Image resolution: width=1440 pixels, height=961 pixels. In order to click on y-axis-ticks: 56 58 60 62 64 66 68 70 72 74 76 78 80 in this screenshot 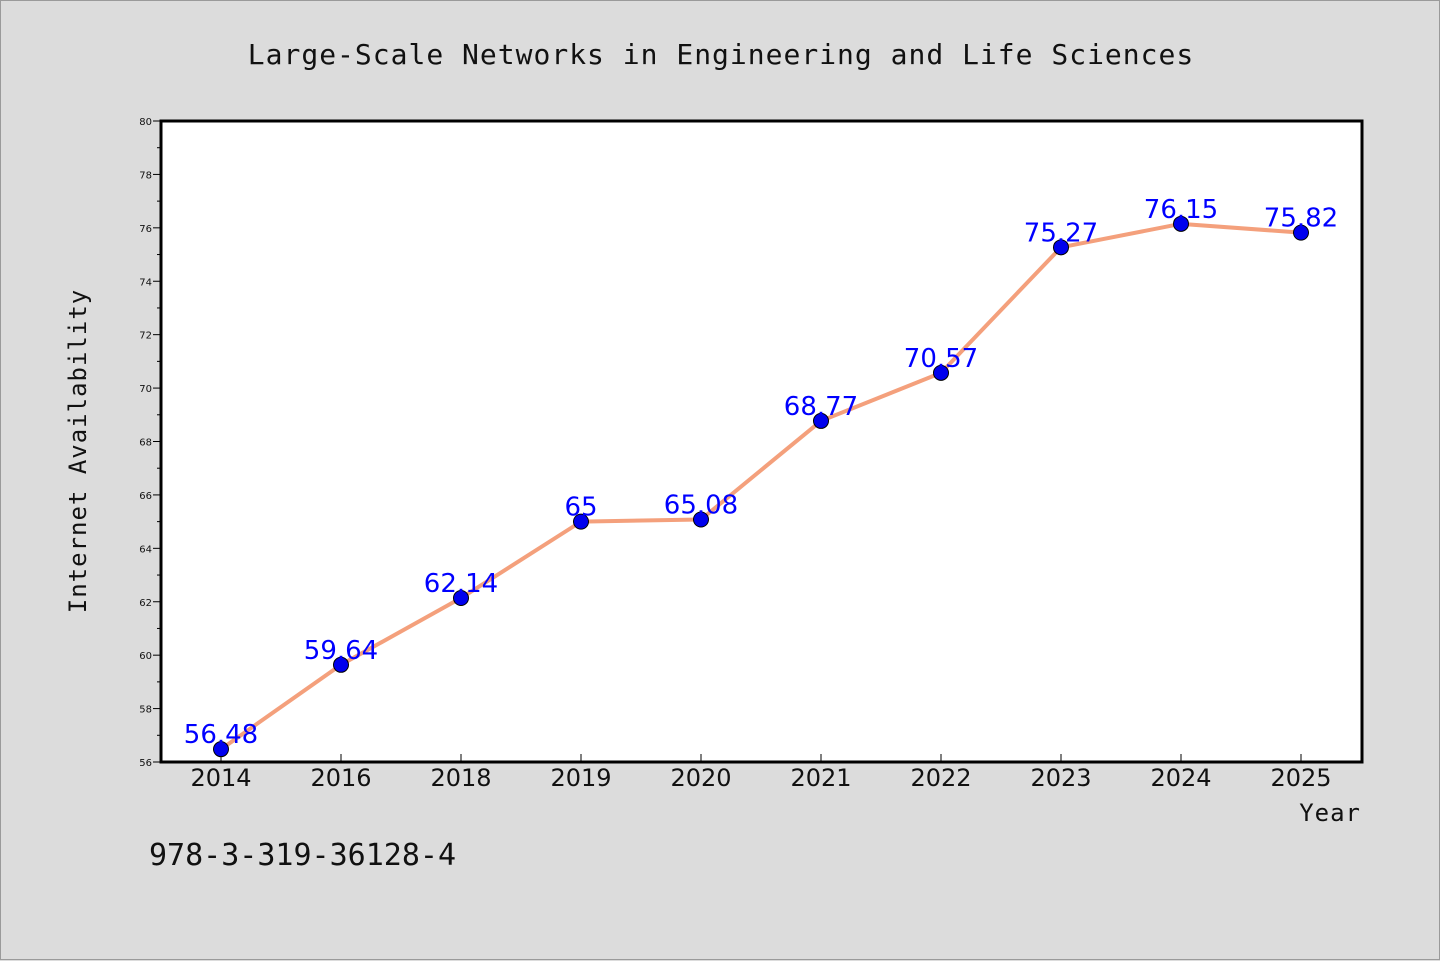, I will do `click(150, 443)`.